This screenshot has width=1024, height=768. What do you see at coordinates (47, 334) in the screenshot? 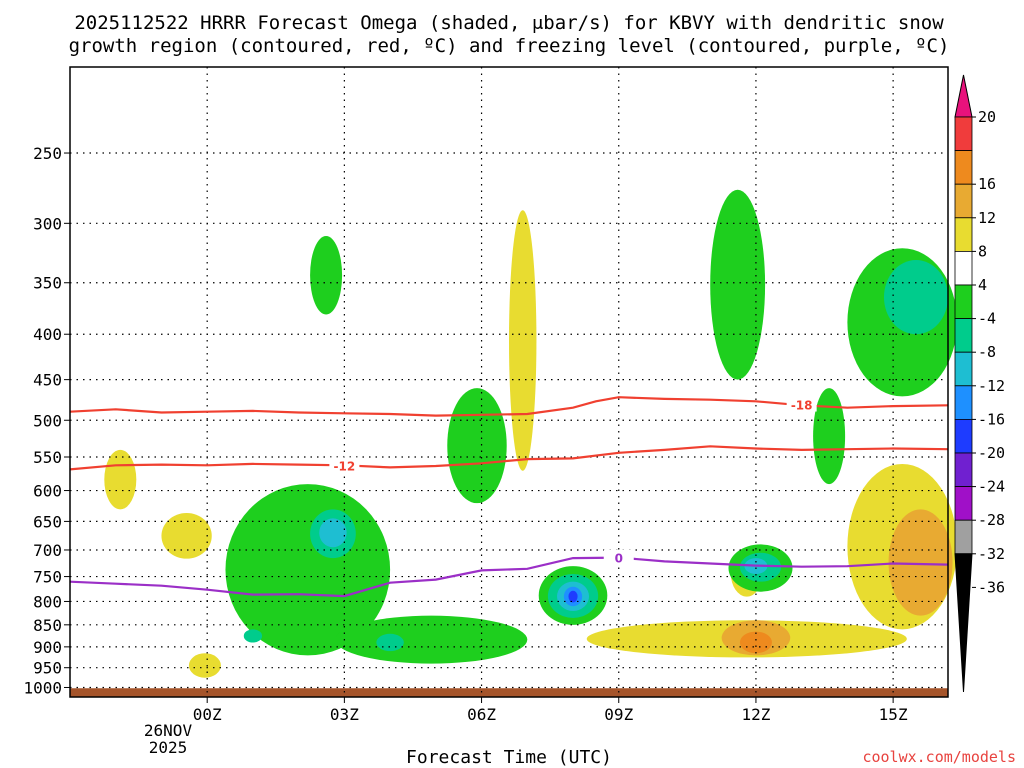
I see `y-tick-label: 400` at bounding box center [47, 334].